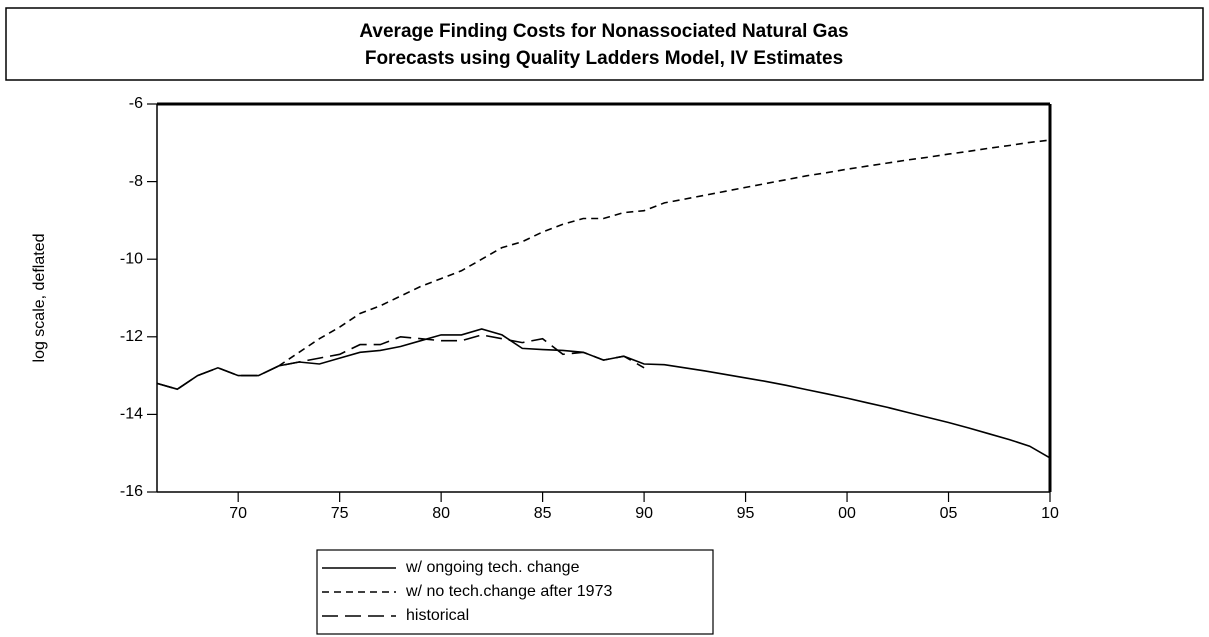  What do you see at coordinates (437, 615) in the screenshot?
I see `legend-label: historical` at bounding box center [437, 615].